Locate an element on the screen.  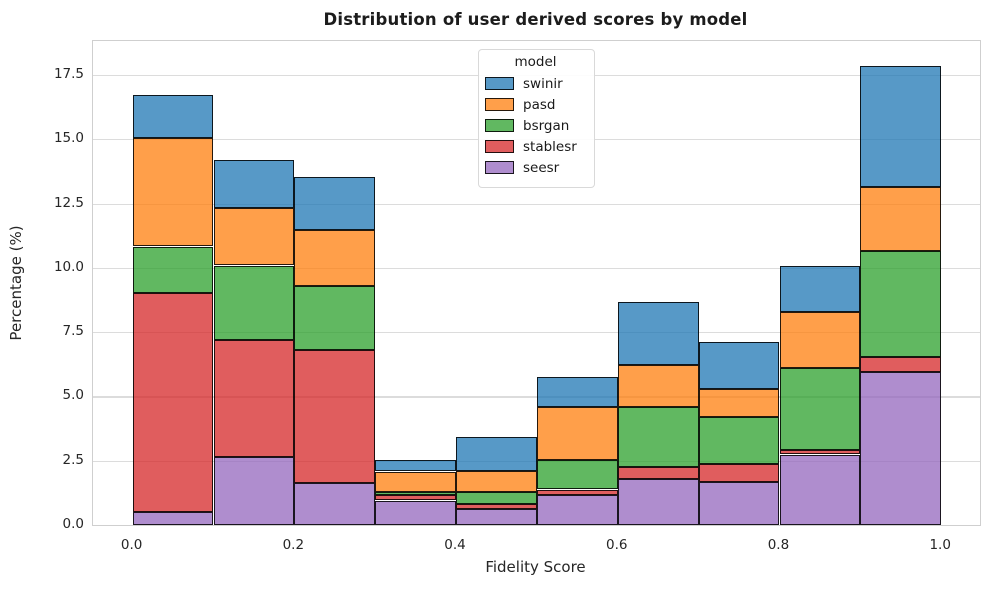
bar-segment-stablesr-bin8 is located at coordinates (820, 452).